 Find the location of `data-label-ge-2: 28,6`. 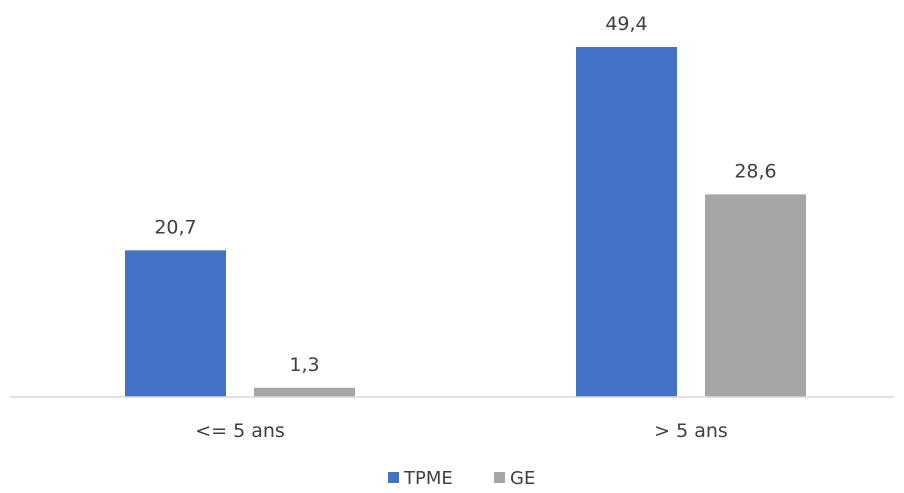

data-label-ge-2: 28,6 is located at coordinates (755, 171).